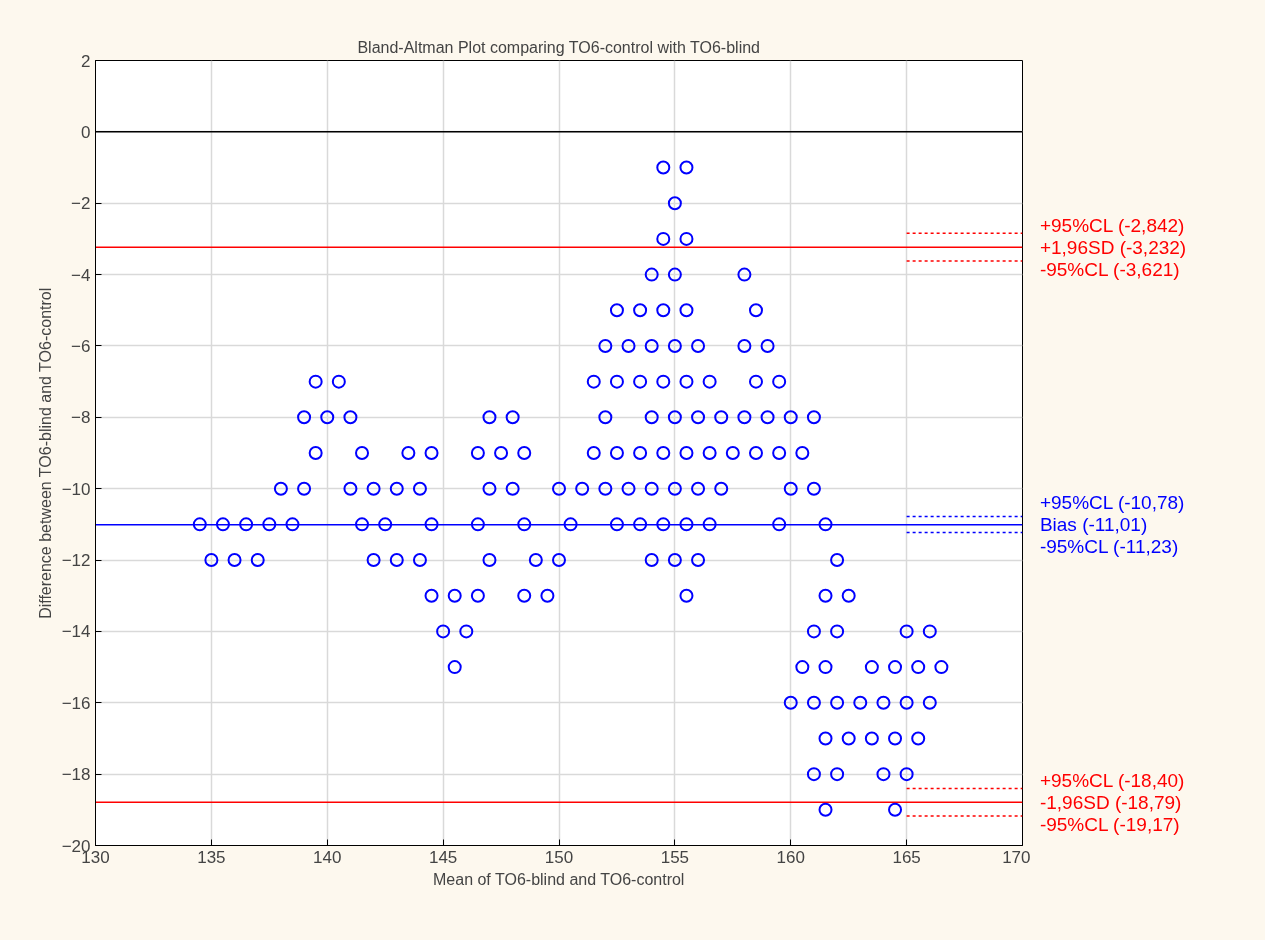 The height and width of the screenshot is (940, 1267). I want to click on y-tick-label: −18, so click(76, 775).